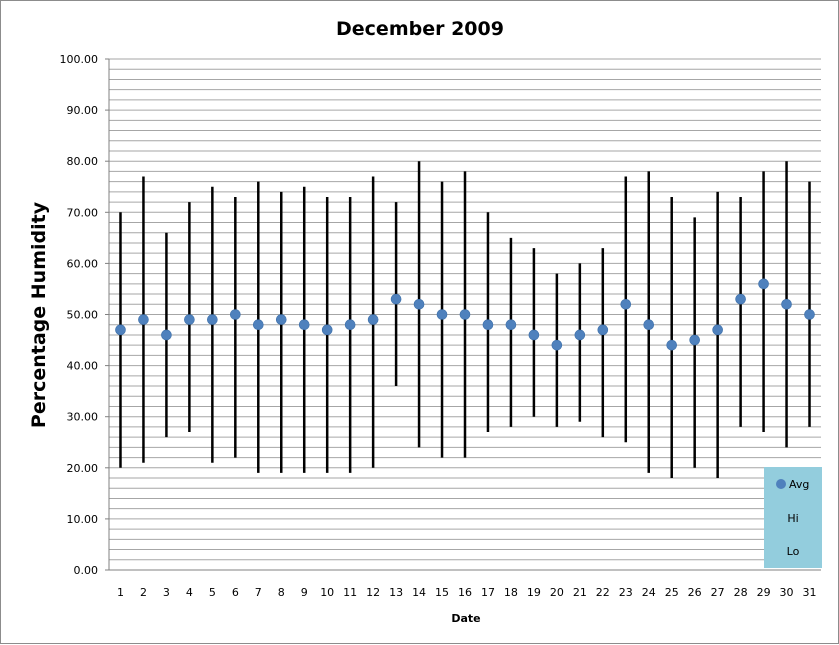 This screenshot has height=645, width=839. I want to click on y-tick-label: 50.00, so click(83, 315).